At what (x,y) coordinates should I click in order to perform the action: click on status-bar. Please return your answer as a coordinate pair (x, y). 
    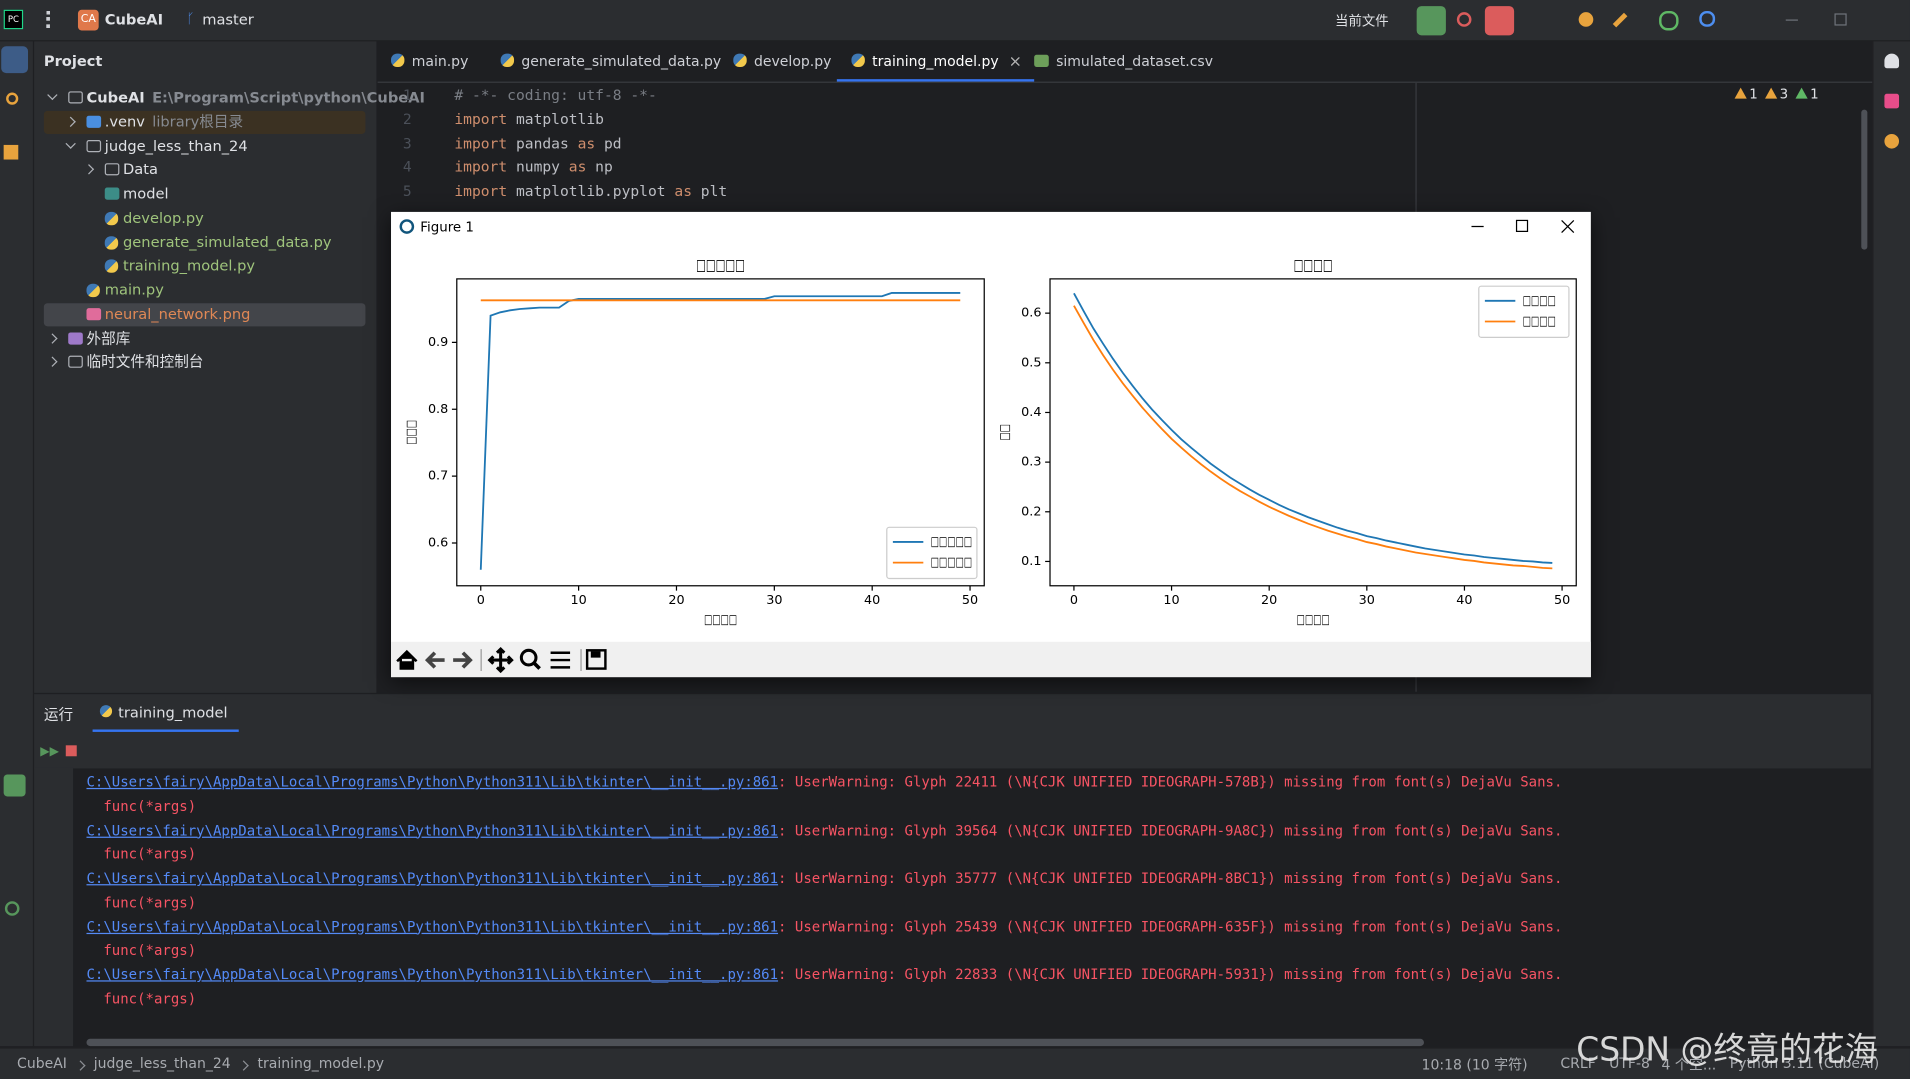
    Looking at the image, I should click on (955, 1063).